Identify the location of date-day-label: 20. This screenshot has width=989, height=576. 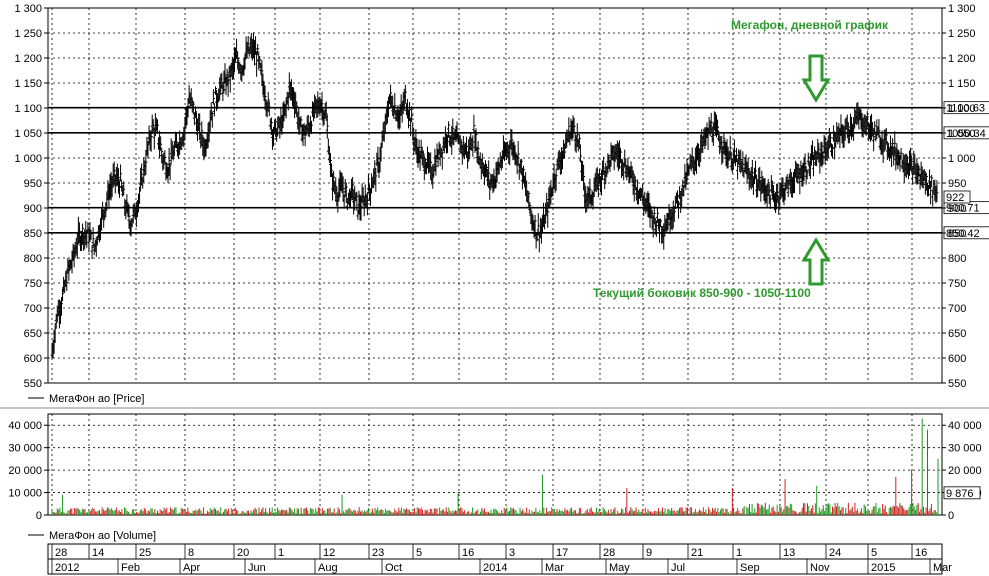
(243, 553).